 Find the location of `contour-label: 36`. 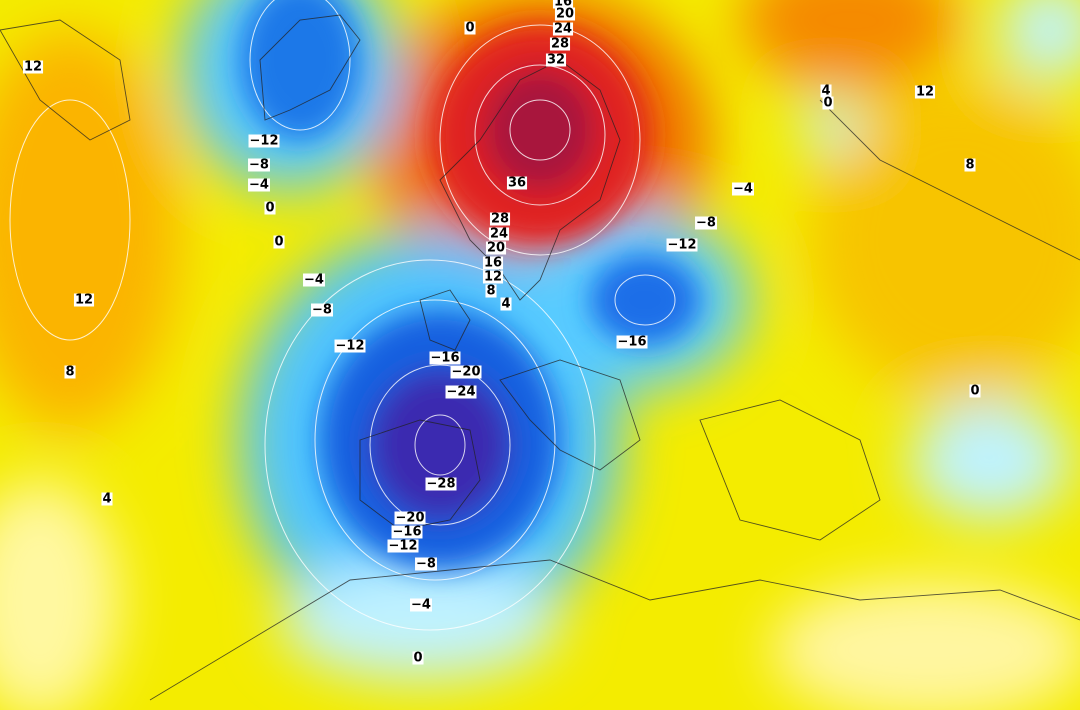

contour-label: 36 is located at coordinates (517, 183).